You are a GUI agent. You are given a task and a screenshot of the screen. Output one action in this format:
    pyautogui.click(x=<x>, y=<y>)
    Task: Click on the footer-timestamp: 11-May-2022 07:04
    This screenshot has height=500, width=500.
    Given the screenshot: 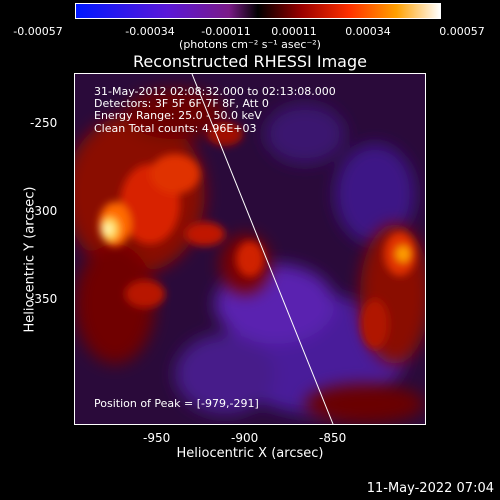 What is the action you would take?
    pyautogui.click(x=430, y=488)
    